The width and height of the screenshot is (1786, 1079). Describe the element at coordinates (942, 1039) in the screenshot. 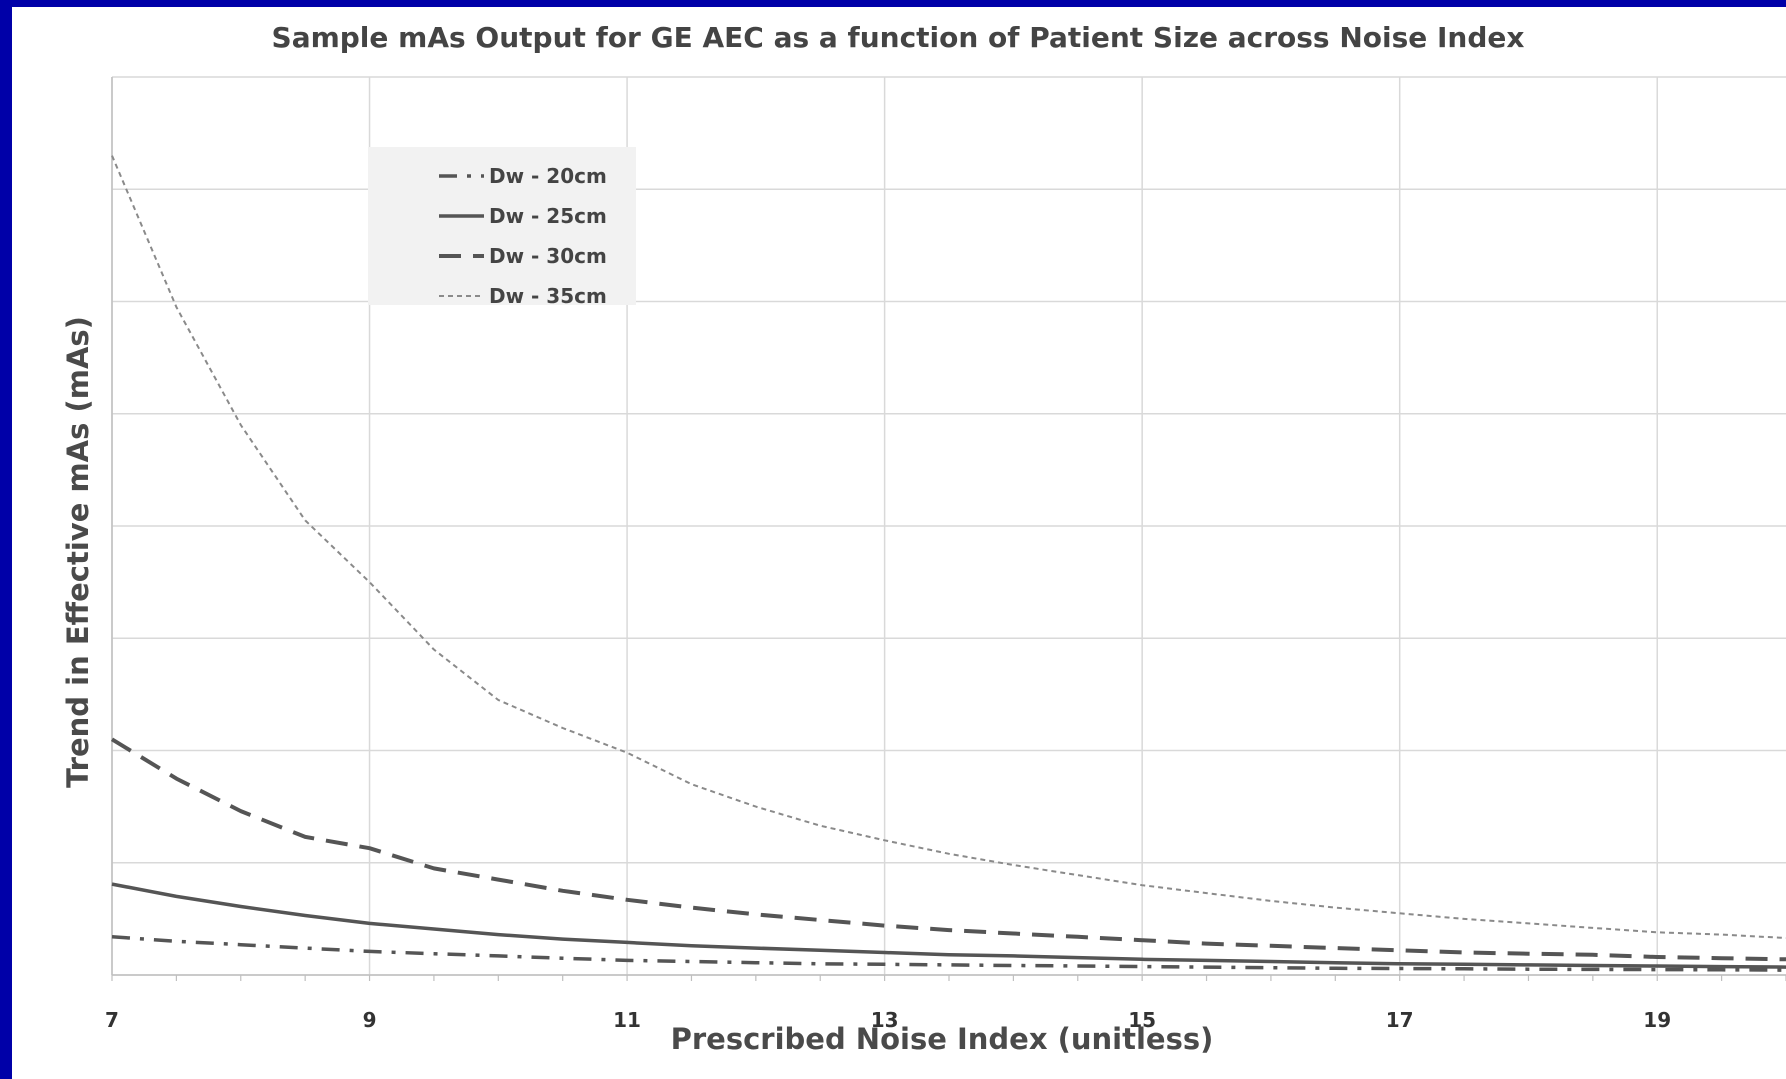

I see `x-axis-title: Prescribed Noise Index (unitless)` at that location.